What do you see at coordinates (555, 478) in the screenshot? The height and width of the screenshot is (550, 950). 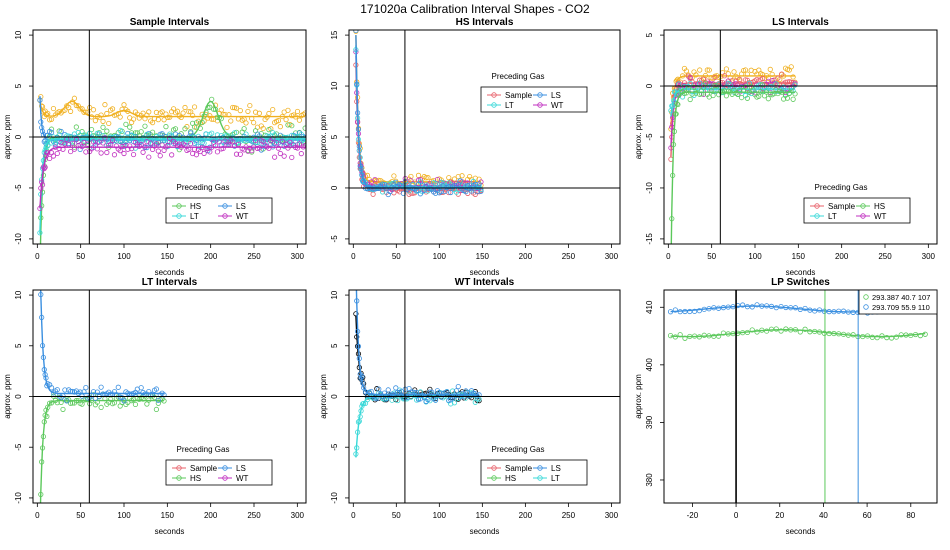 I see `legend-label: LT` at bounding box center [555, 478].